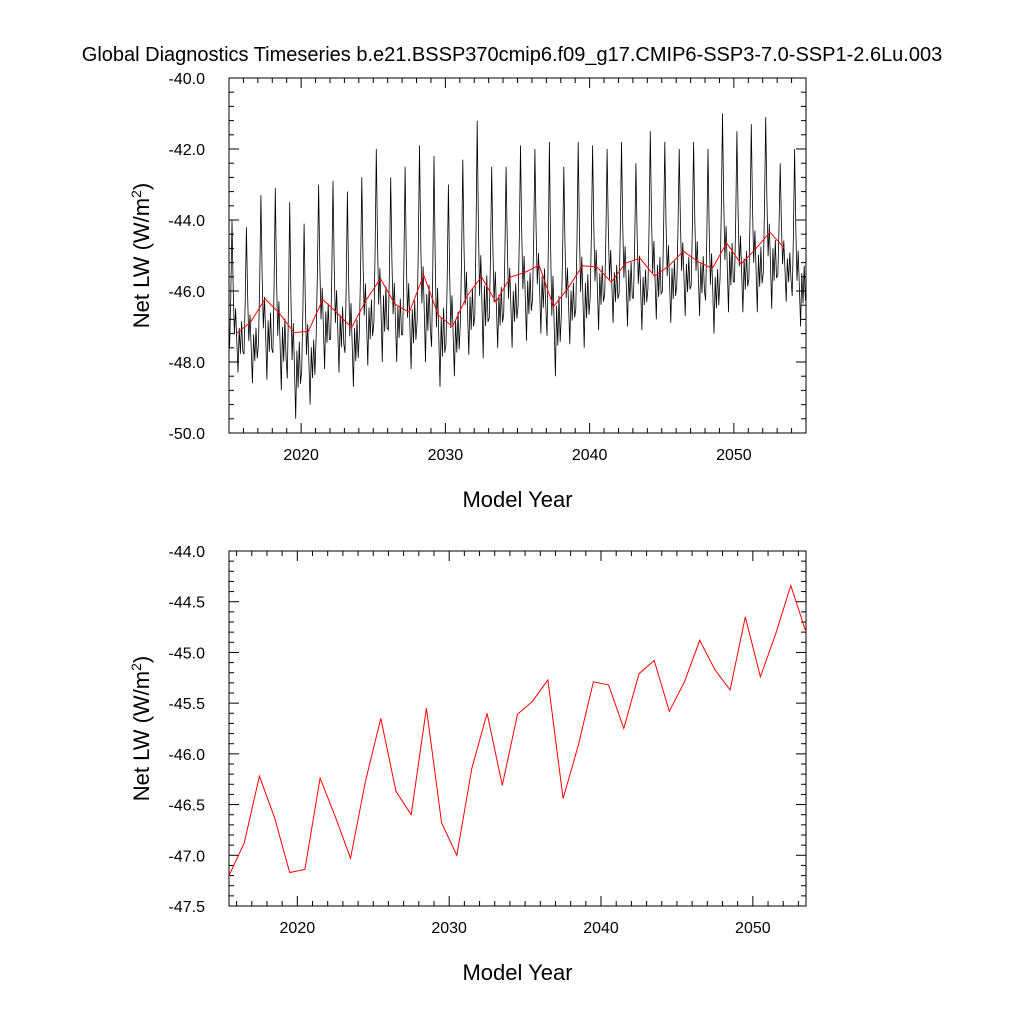 The image size is (1024, 1024). I want to click on y-tick-label: -50.0, so click(187, 434).